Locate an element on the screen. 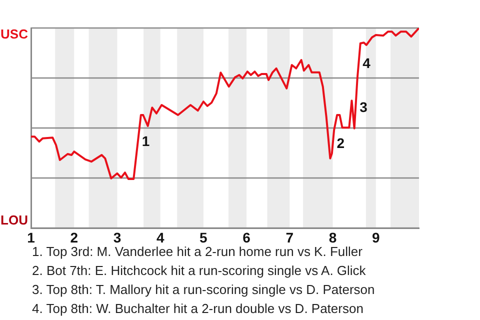  x-tick-label: 3 is located at coordinates (117, 237).